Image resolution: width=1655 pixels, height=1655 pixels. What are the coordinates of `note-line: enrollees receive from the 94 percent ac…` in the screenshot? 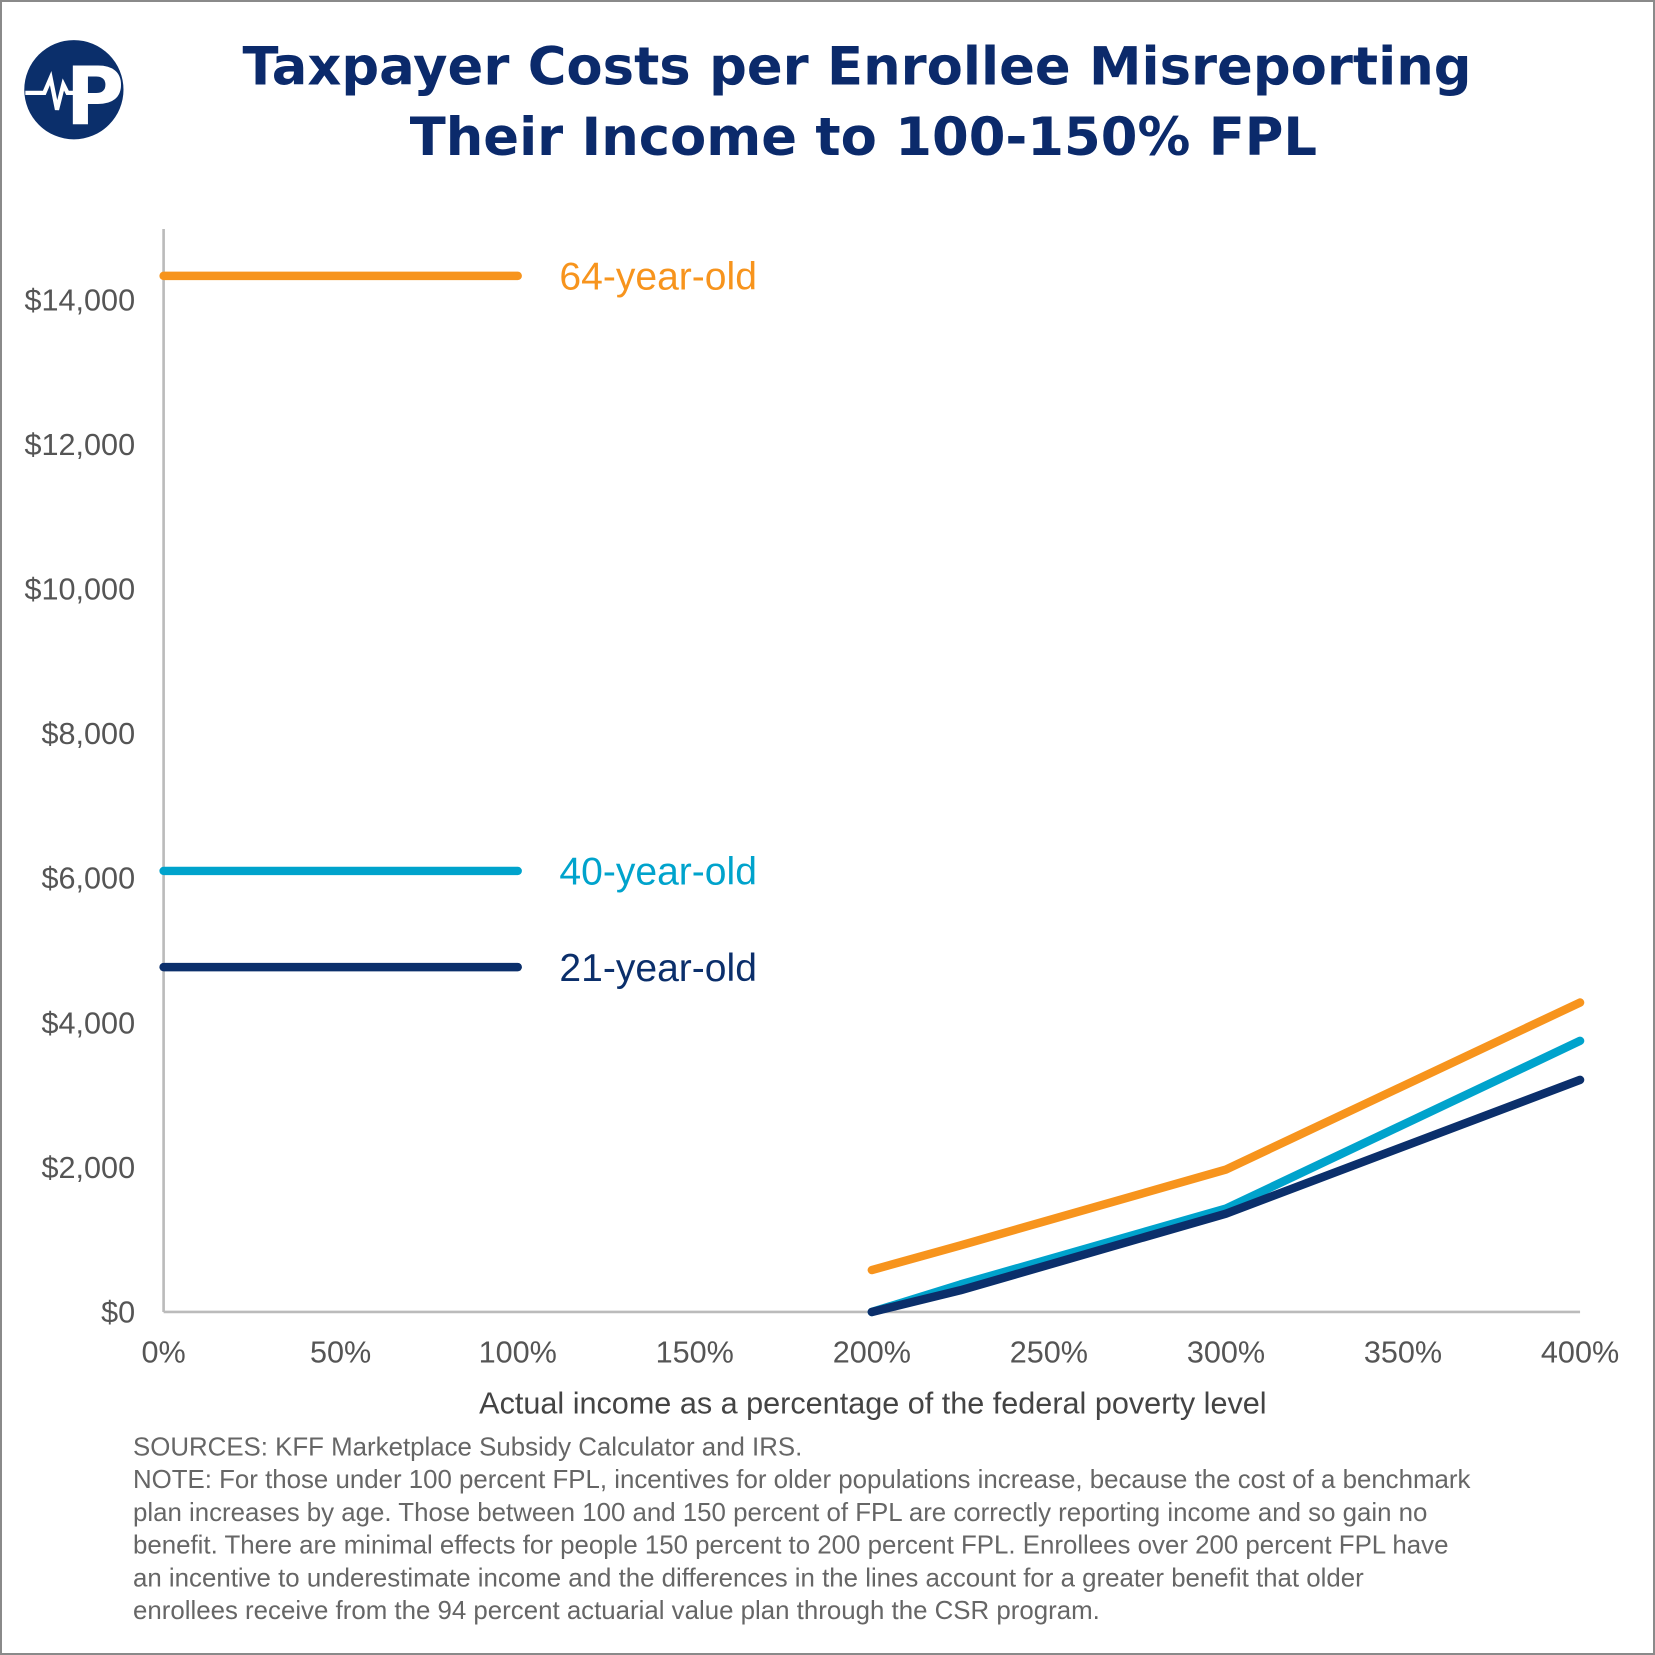 It's located at (616, 1611).